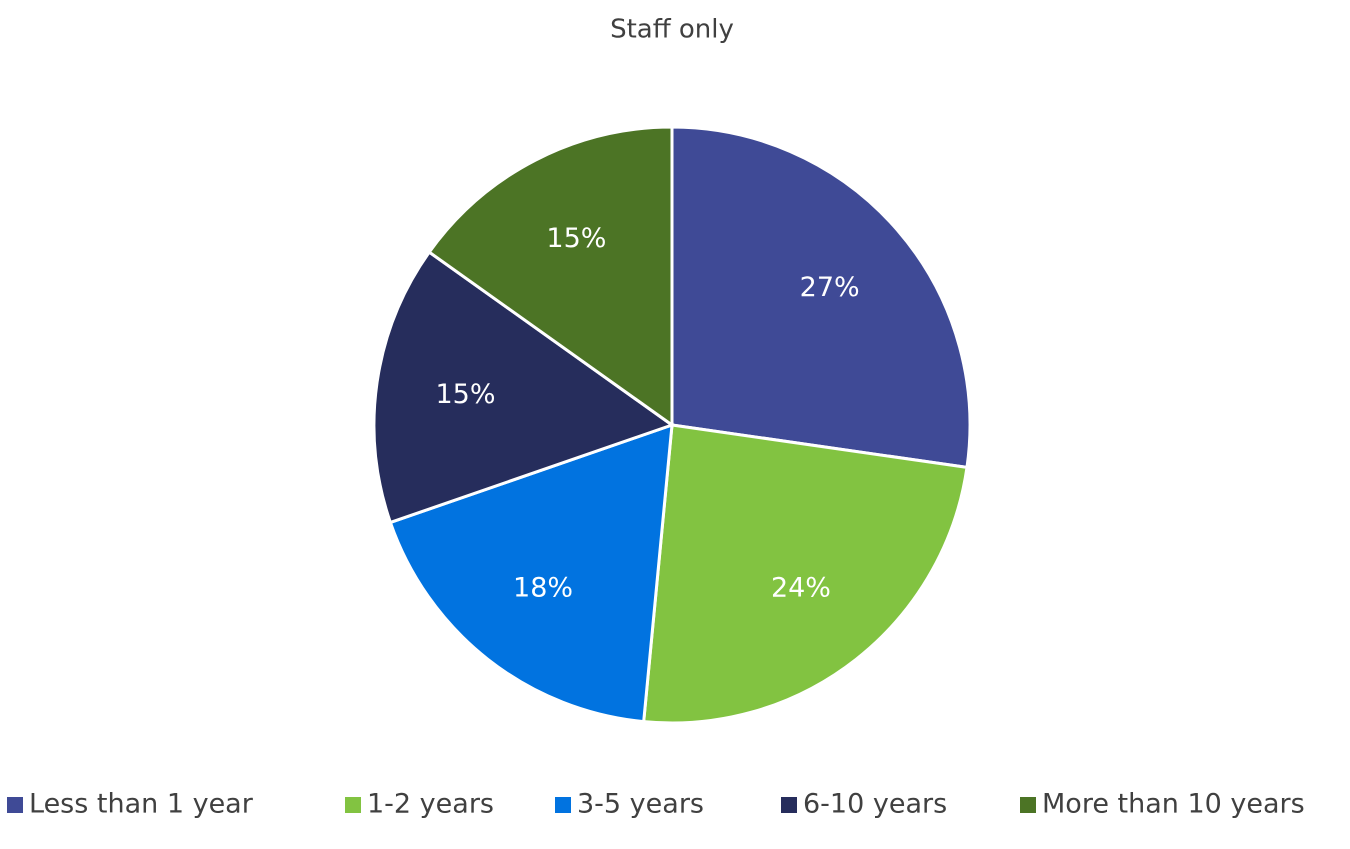 Image resolution: width=1350 pixels, height=849 pixels. What do you see at coordinates (801, 587) in the screenshot?
I see `data-label: 24%` at bounding box center [801, 587].